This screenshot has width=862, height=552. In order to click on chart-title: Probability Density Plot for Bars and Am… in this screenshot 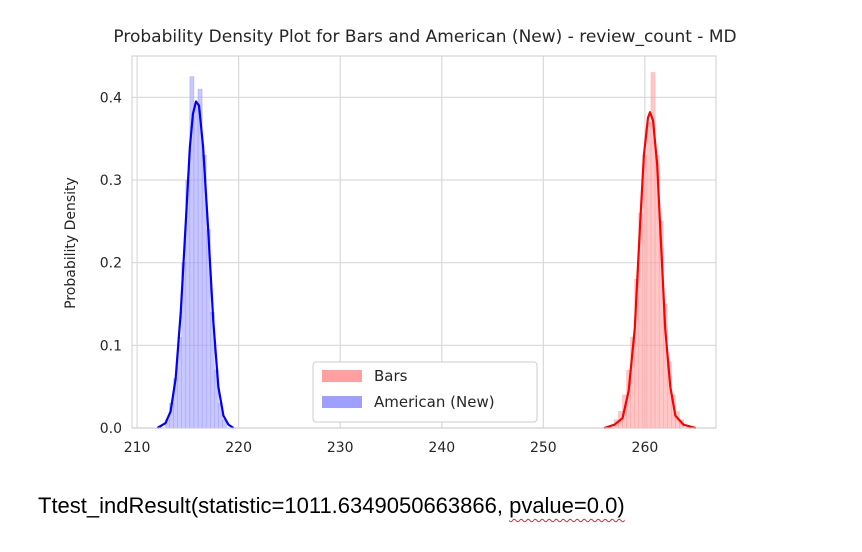, I will do `click(424, 37)`.